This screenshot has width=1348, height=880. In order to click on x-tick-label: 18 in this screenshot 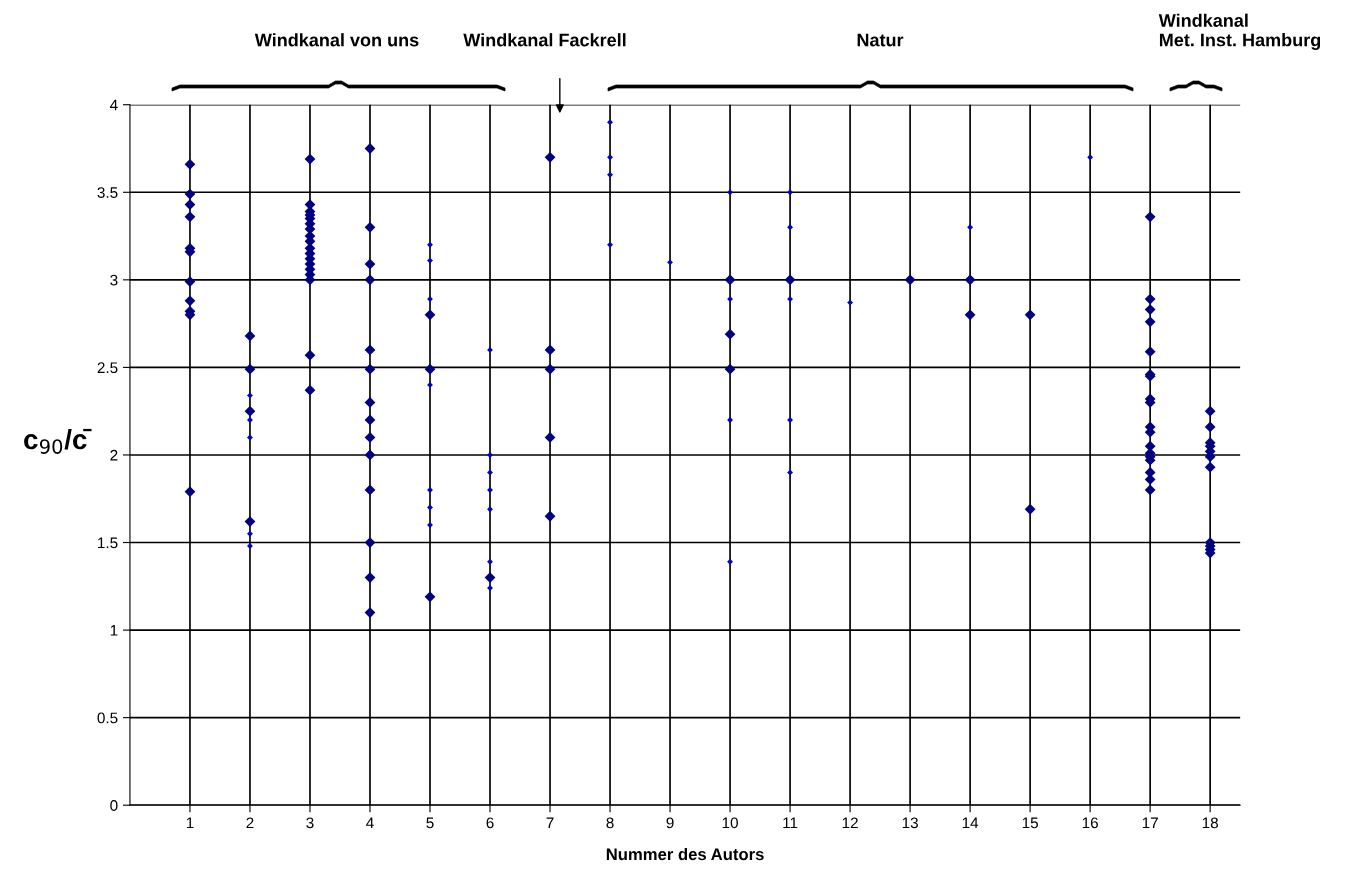, I will do `click(1210, 823)`.